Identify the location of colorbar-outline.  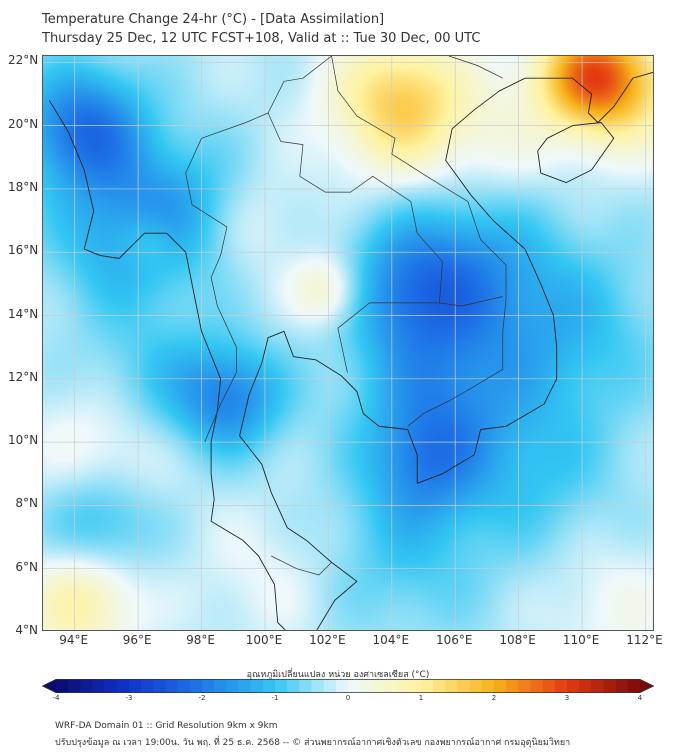
(348, 686).